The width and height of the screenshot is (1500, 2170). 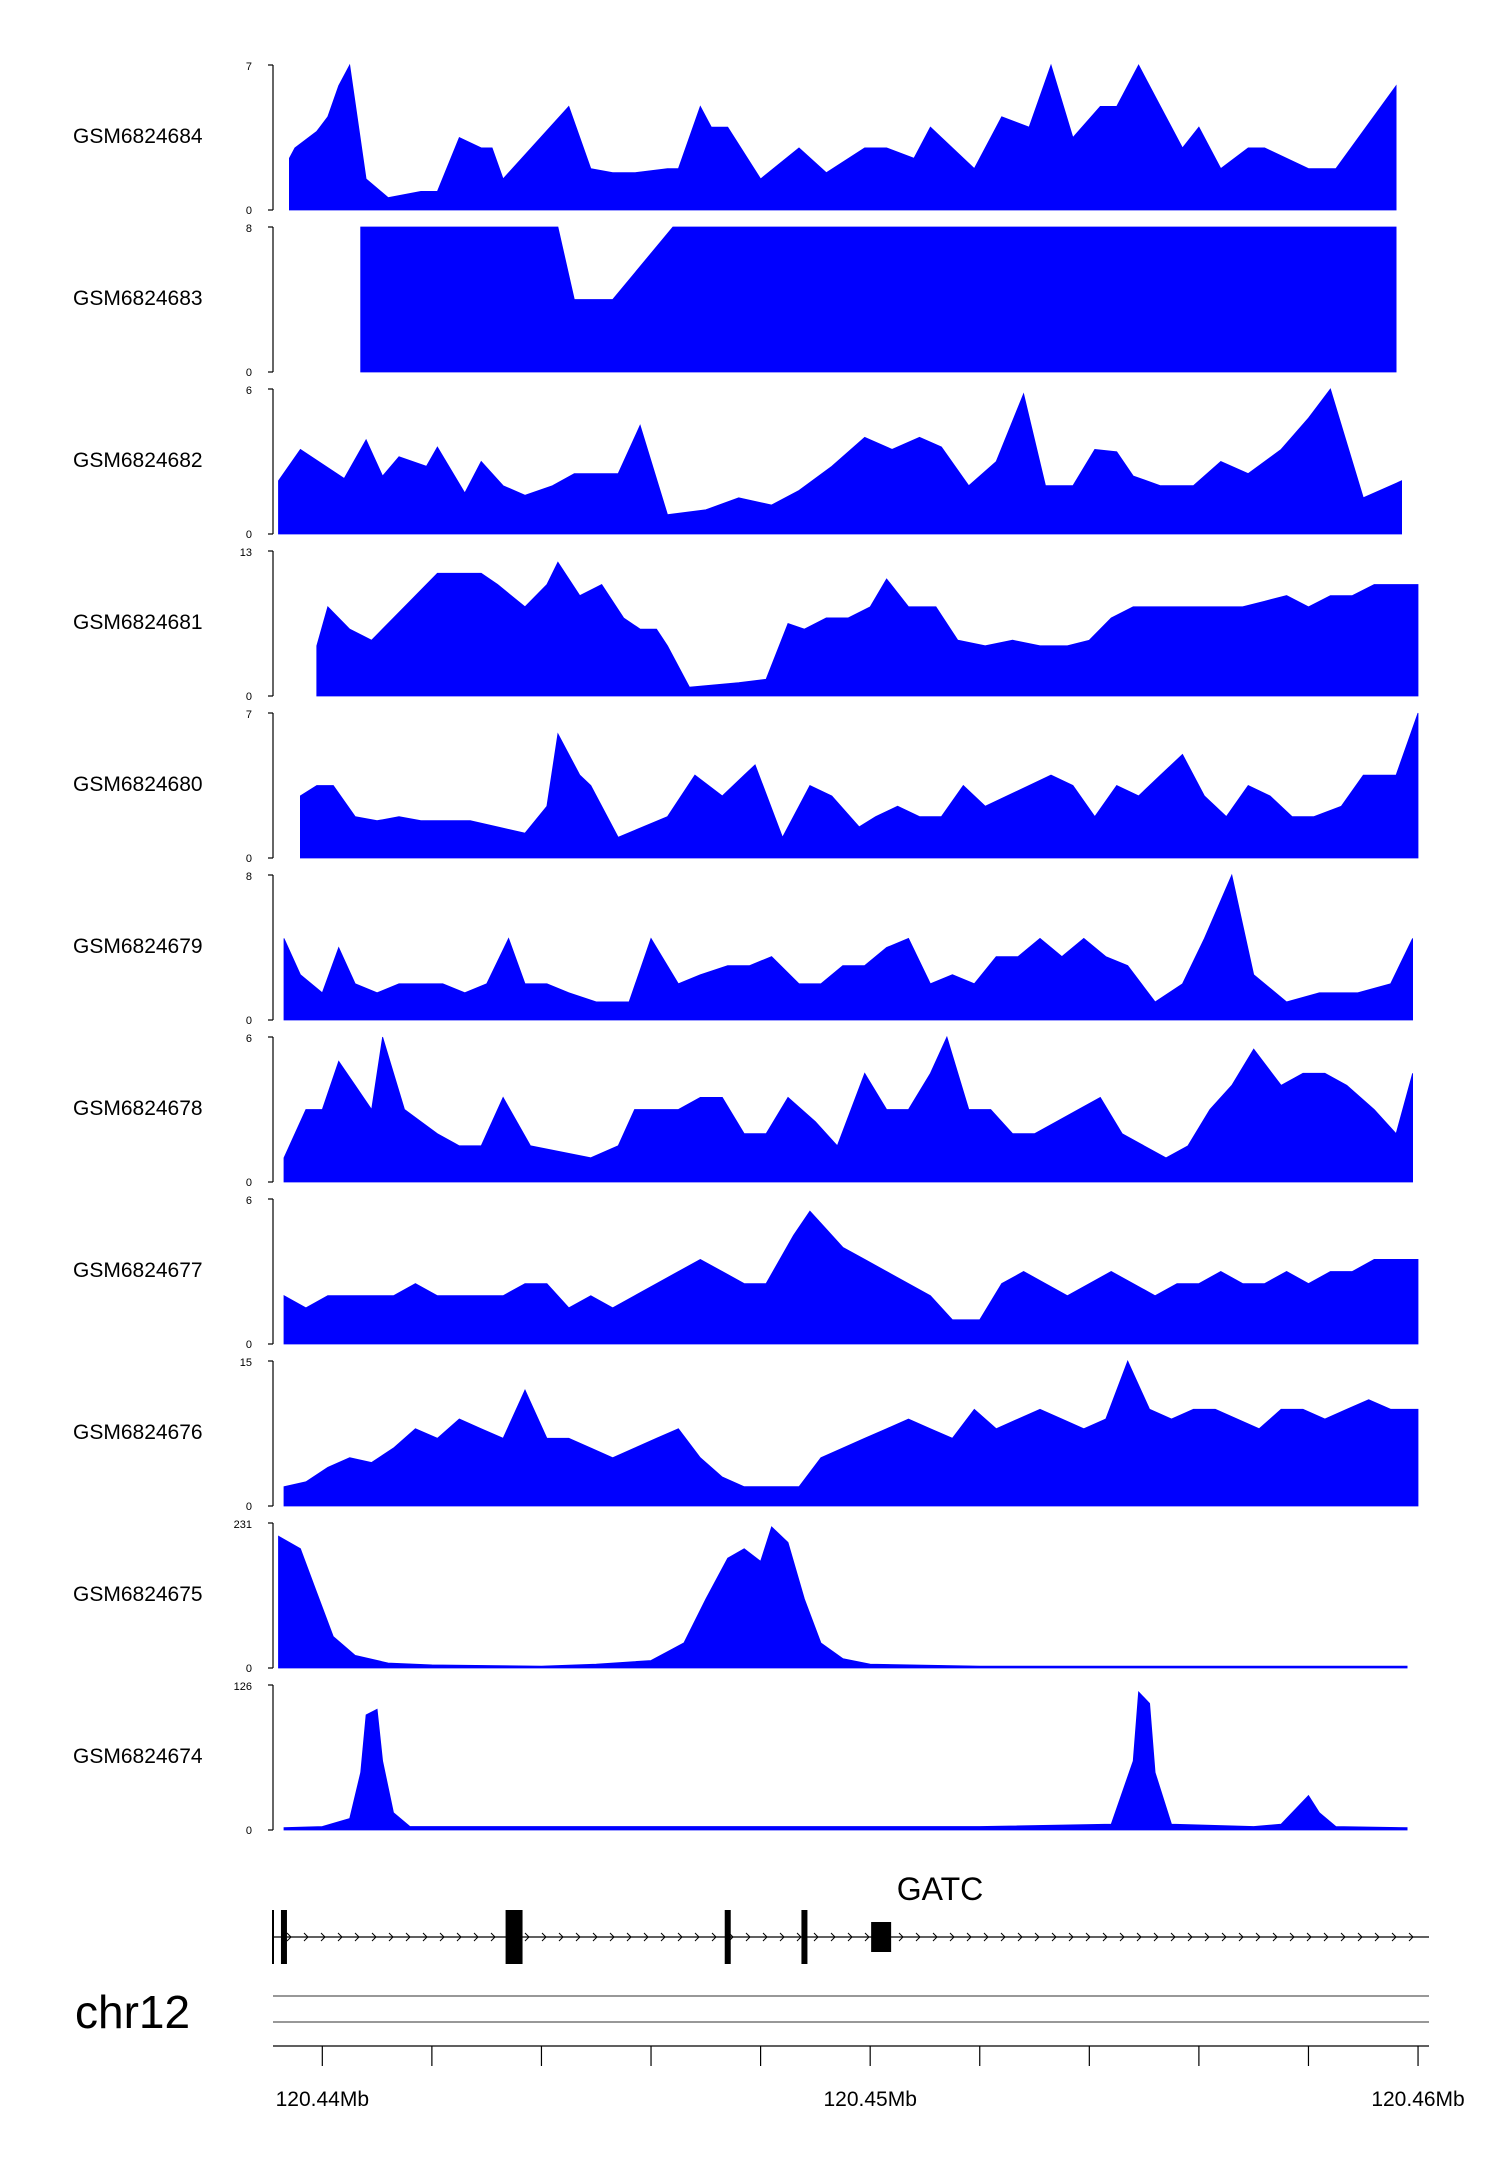 What do you see at coordinates (246, 553) in the screenshot?
I see `y-max-label: 13` at bounding box center [246, 553].